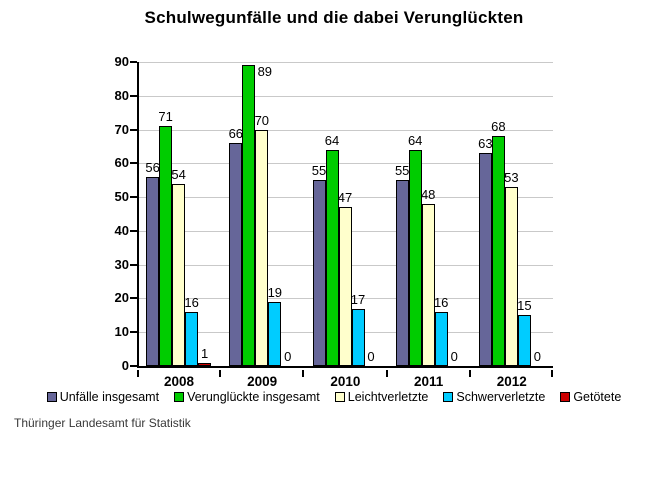  What do you see at coordinates (205, 364) in the screenshot?
I see `bar-get-tete` at bounding box center [205, 364].